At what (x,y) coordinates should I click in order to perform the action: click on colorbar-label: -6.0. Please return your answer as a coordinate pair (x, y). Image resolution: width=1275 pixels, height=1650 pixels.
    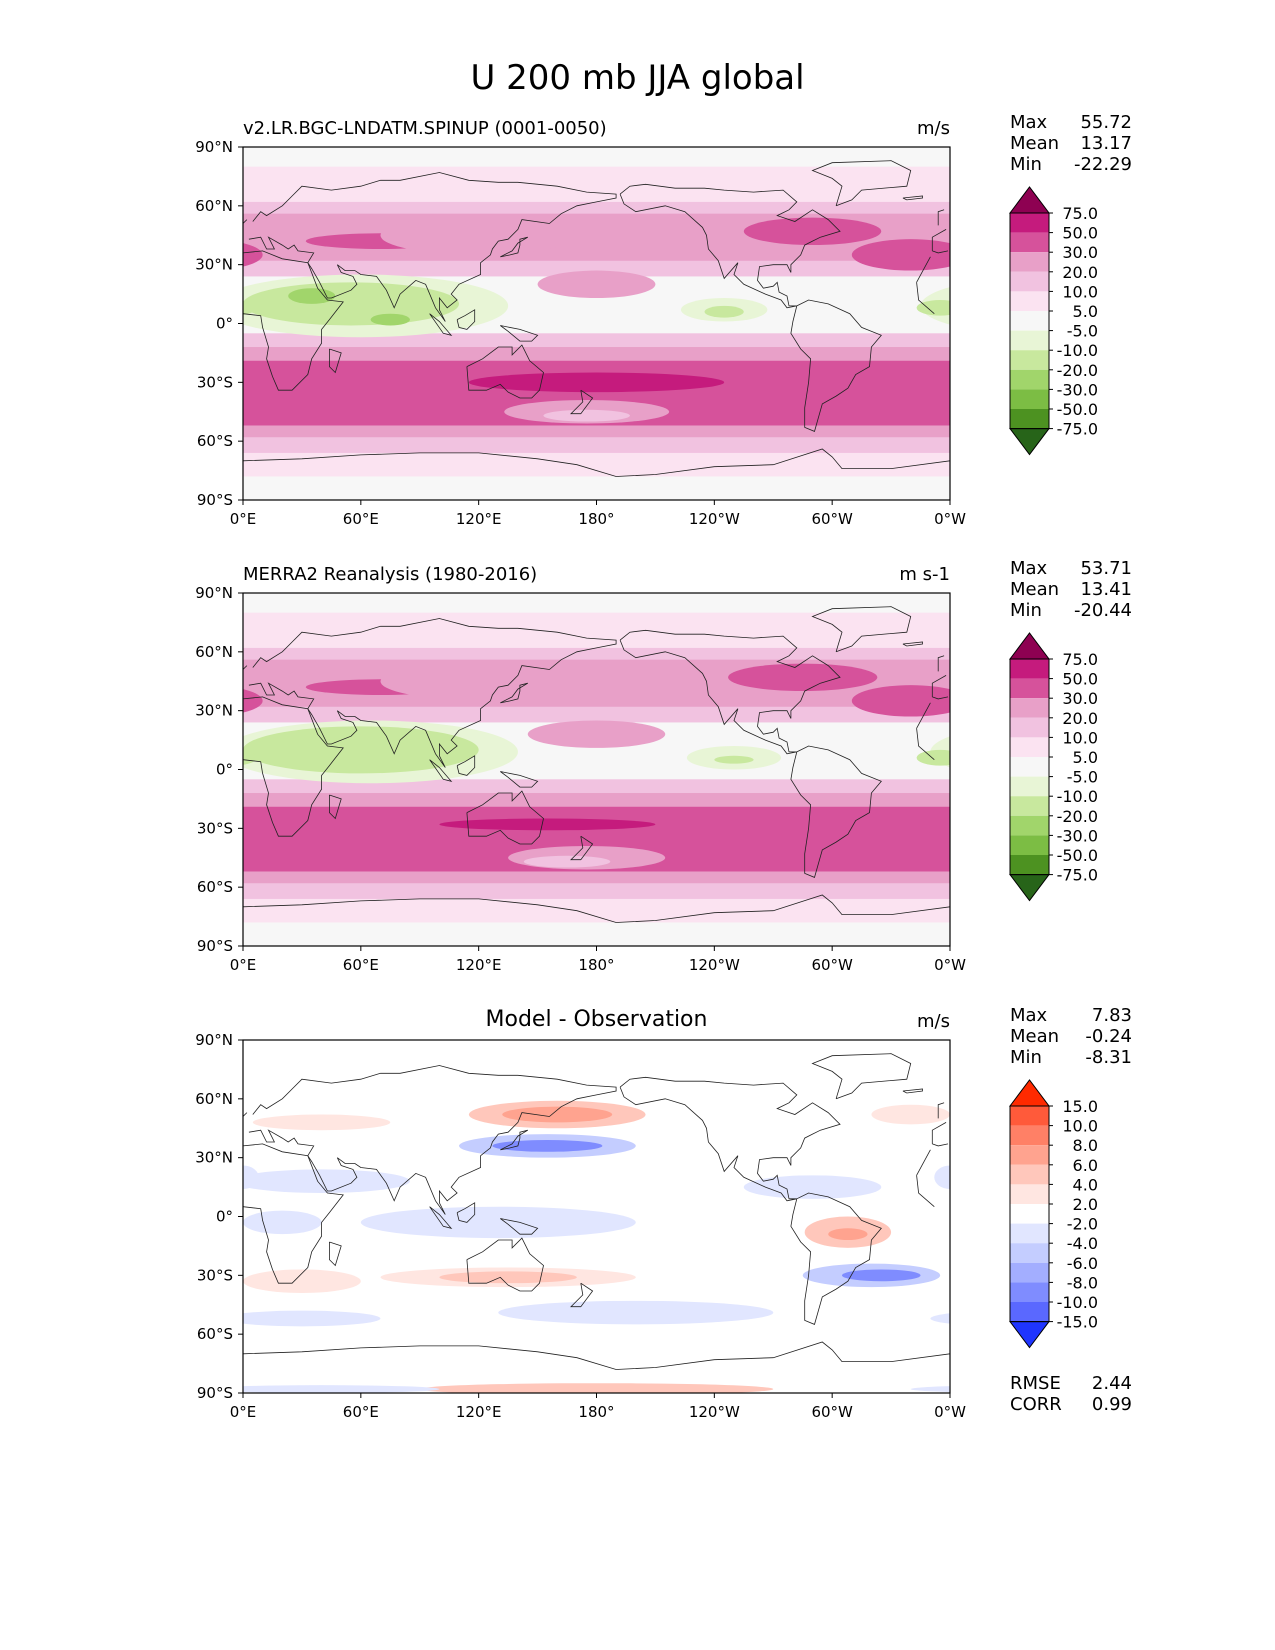
    Looking at the image, I should click on (1082, 1263).